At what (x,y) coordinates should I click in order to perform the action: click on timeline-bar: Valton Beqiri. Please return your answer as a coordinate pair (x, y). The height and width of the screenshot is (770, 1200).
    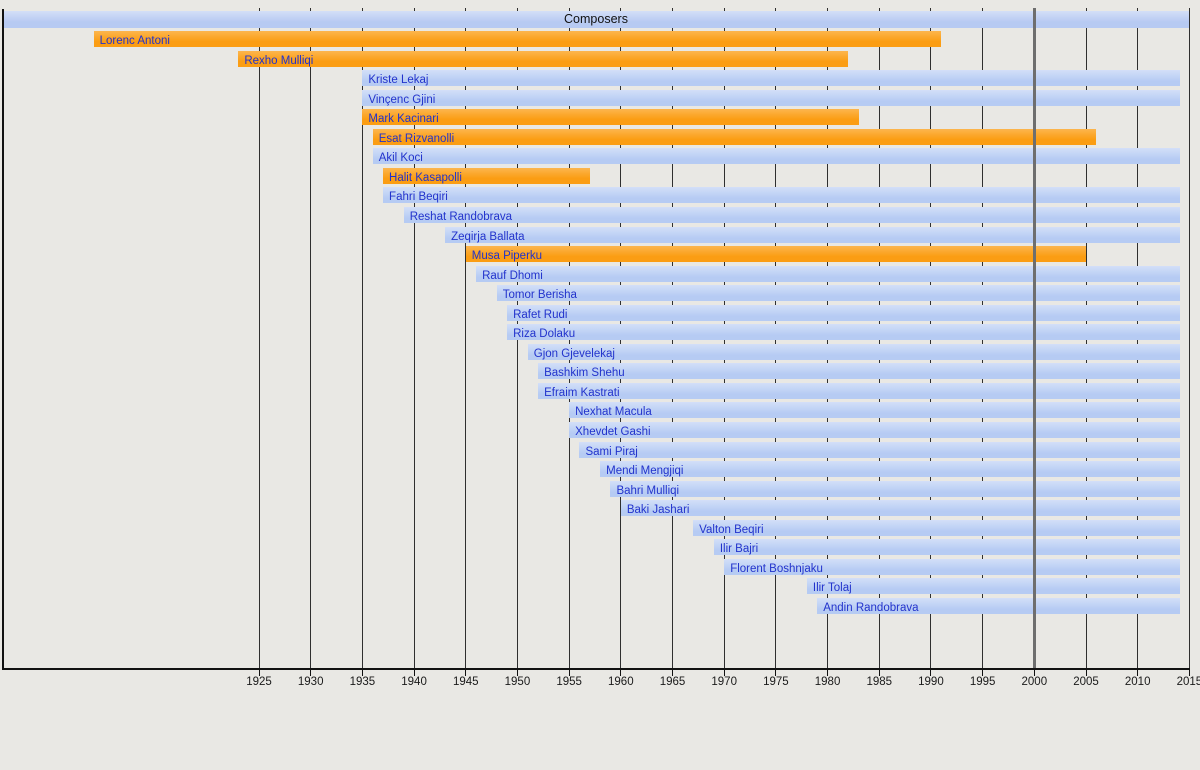
    Looking at the image, I should click on (936, 527).